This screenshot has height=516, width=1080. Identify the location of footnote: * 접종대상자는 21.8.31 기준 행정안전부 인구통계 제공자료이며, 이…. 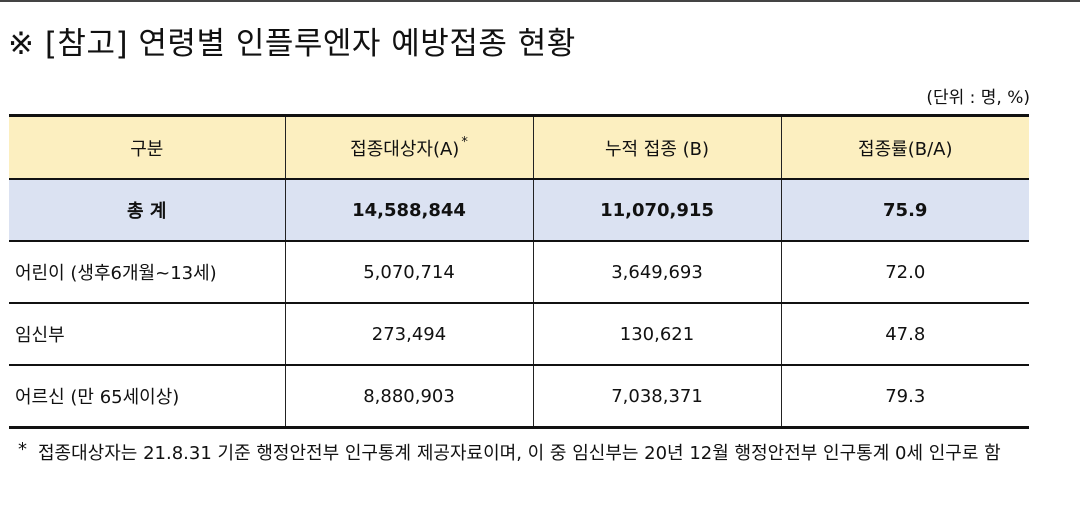
(543, 454).